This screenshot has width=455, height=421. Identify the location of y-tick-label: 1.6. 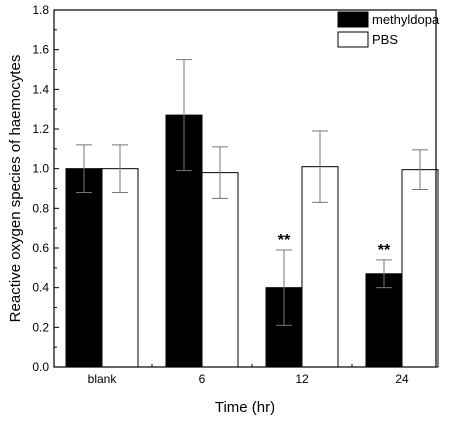
(40, 50).